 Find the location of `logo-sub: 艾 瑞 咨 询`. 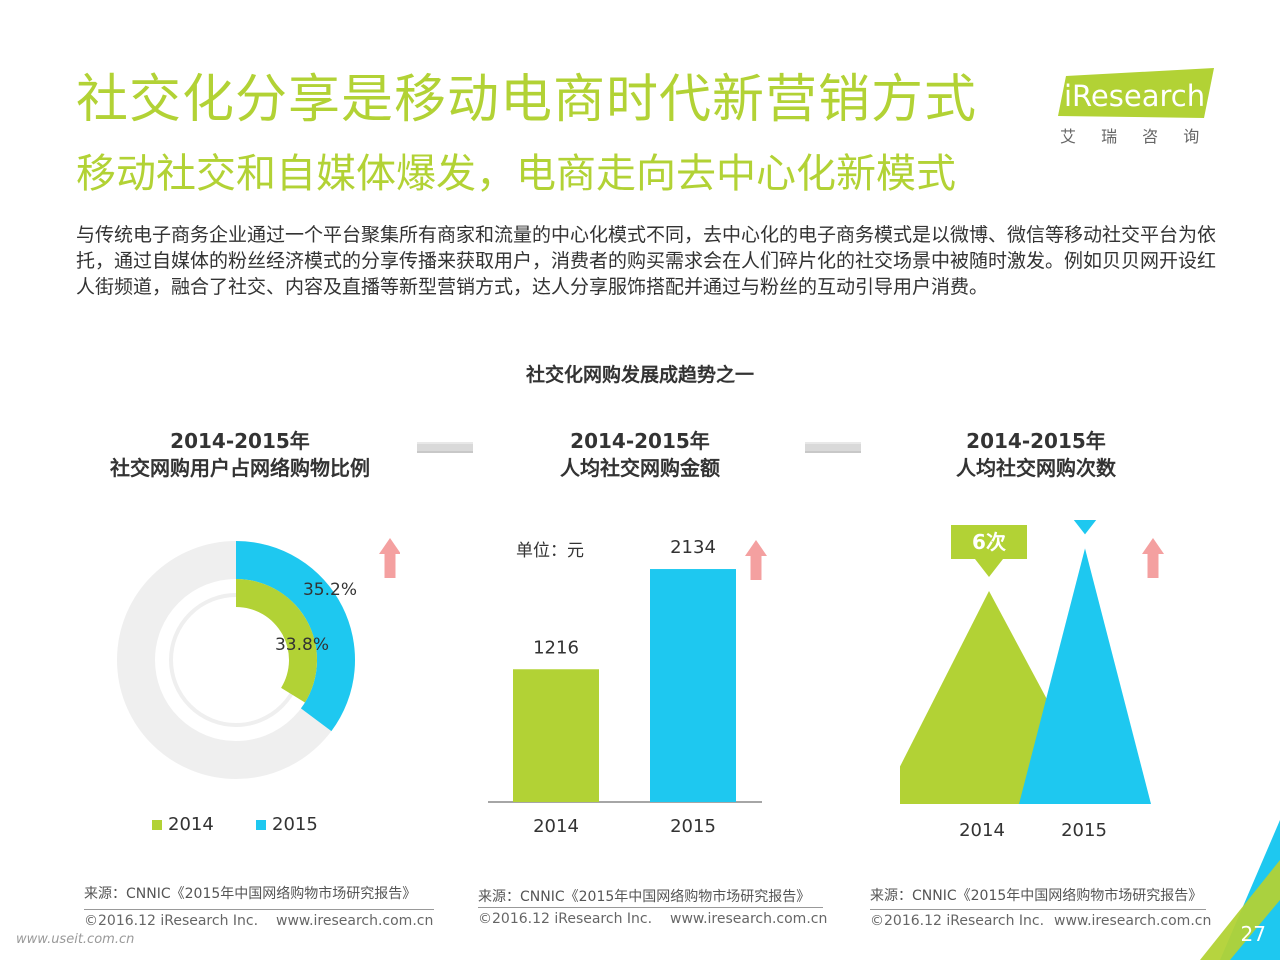

logo-sub: 艾 瑞 咨 询 is located at coordinates (1134, 136).